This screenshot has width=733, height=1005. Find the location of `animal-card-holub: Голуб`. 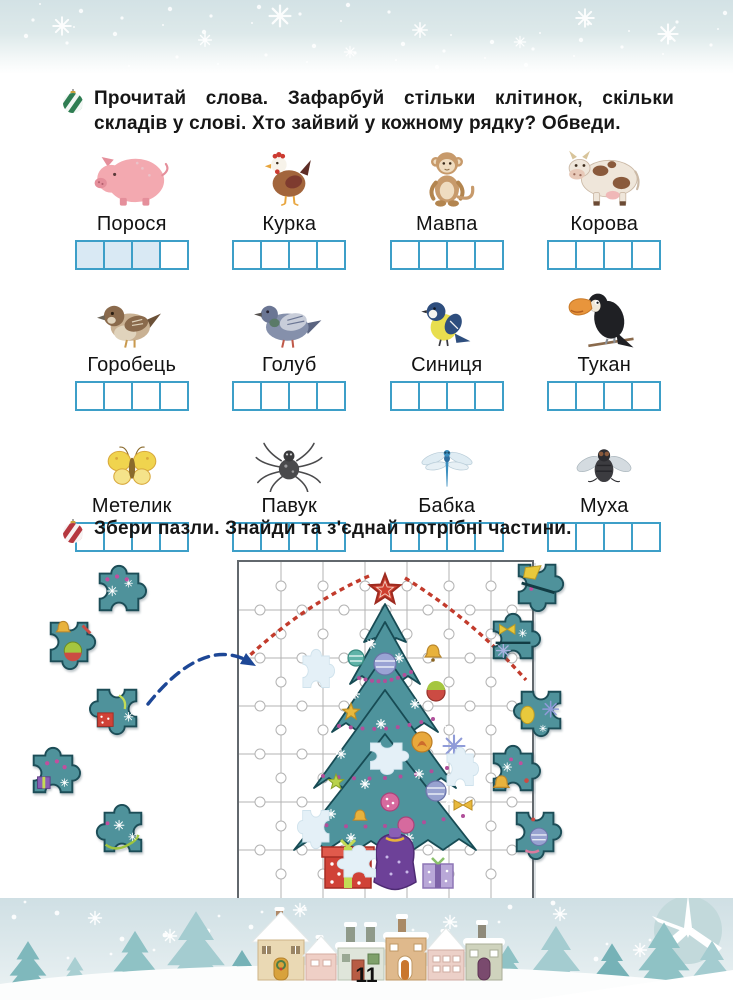

animal-card-holub: Голуб is located at coordinates (290, 347).